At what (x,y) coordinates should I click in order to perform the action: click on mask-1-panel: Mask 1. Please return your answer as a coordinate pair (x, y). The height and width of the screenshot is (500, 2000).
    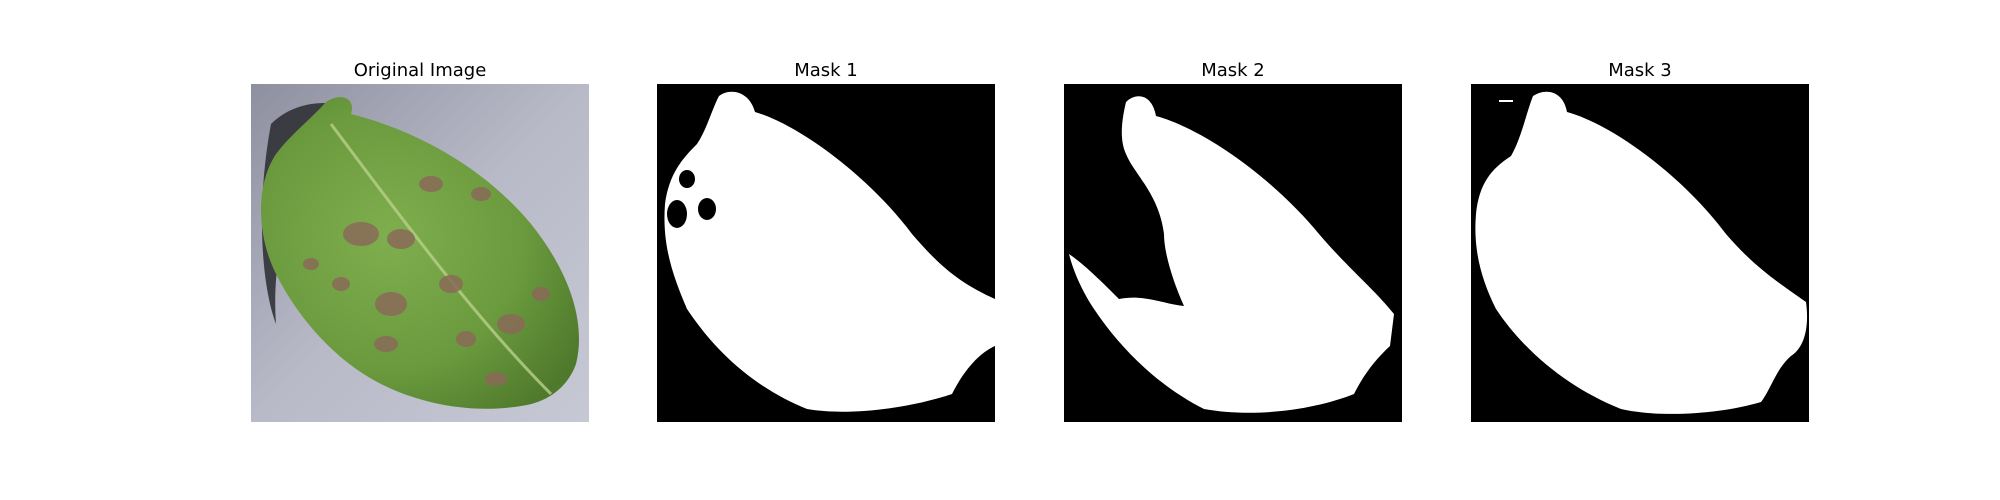
    Looking at the image, I should click on (826, 241).